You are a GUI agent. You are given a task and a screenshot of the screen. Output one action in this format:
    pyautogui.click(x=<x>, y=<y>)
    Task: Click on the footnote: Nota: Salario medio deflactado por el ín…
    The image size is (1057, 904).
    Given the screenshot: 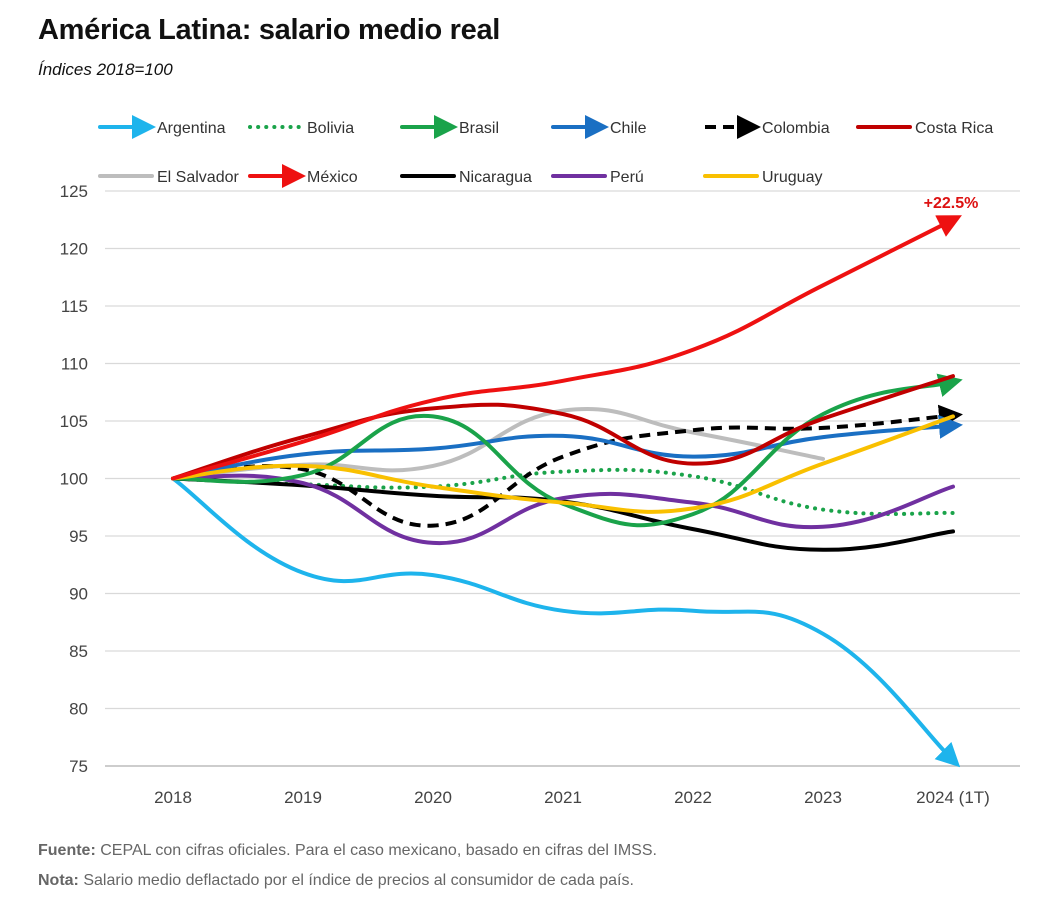 What is the action you would take?
    pyautogui.click(x=336, y=881)
    